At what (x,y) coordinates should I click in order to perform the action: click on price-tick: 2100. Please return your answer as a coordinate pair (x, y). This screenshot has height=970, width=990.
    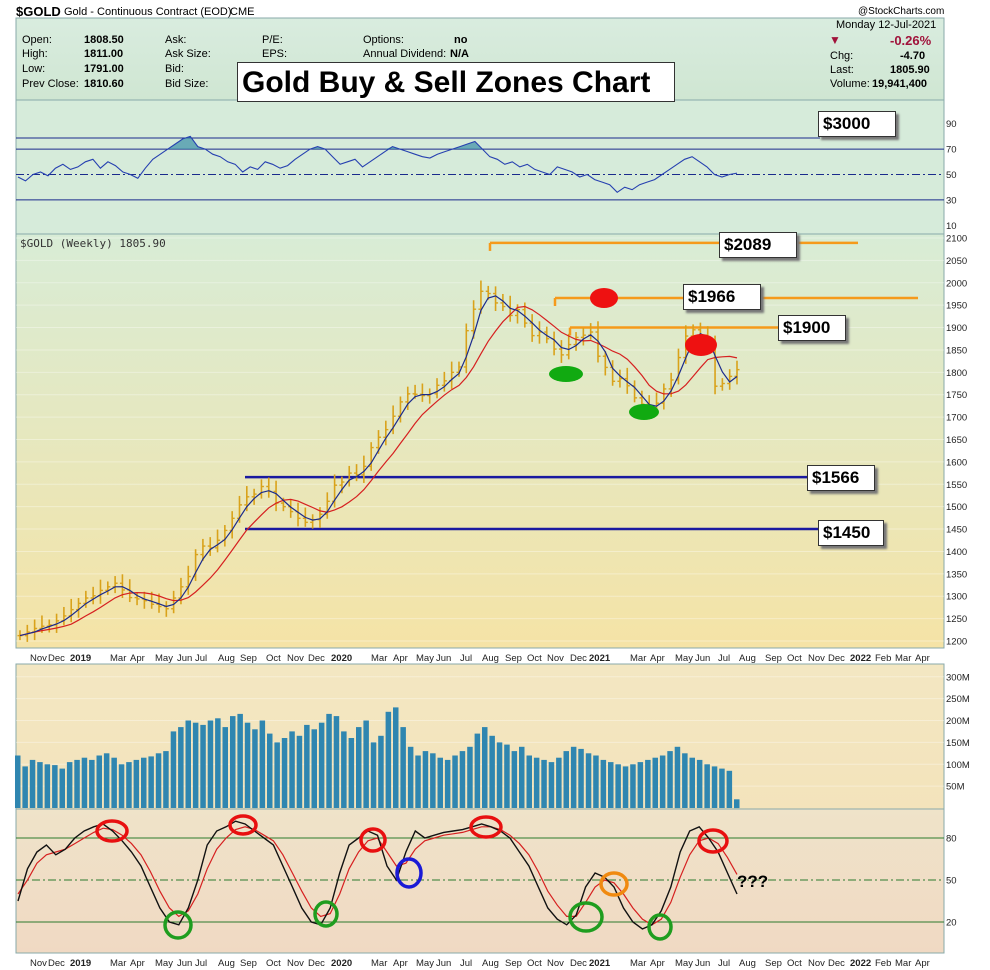
    Looking at the image, I should click on (956, 239).